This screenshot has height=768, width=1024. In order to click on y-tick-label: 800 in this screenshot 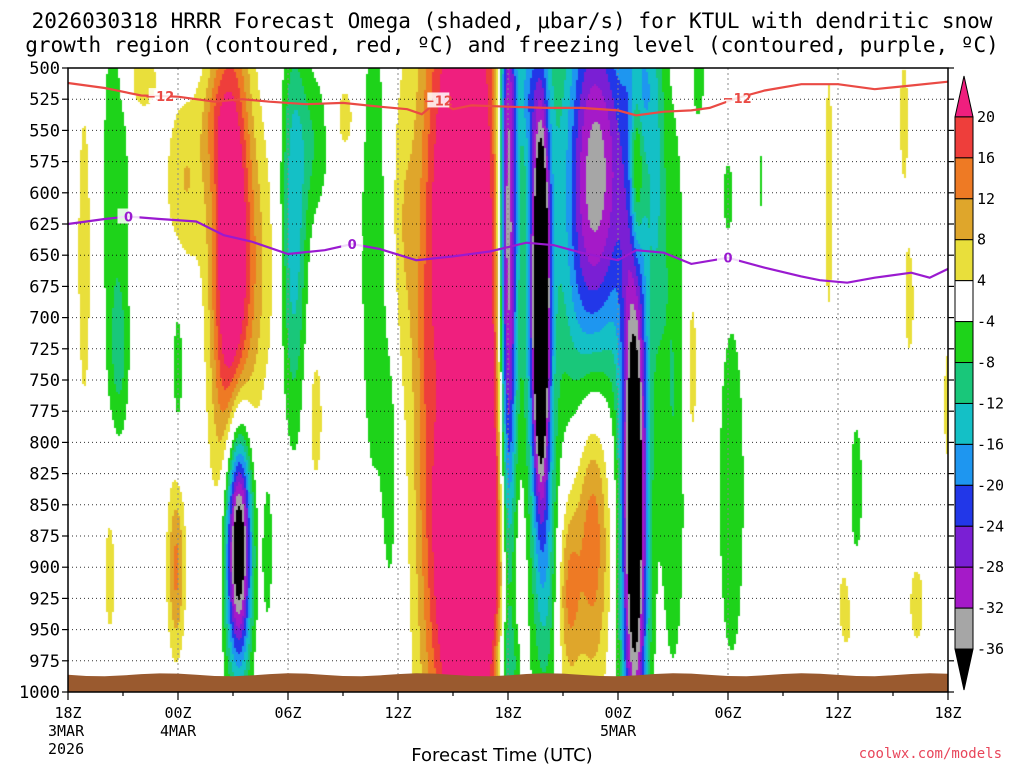, I will do `click(44, 443)`.